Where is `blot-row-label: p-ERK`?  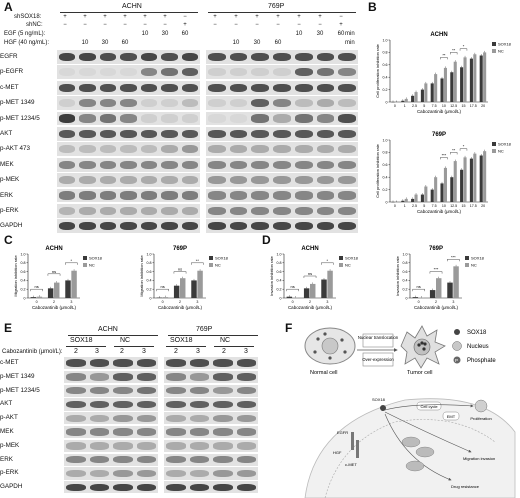
blot-row-label: p-ERK is located at coordinates (9, 473).